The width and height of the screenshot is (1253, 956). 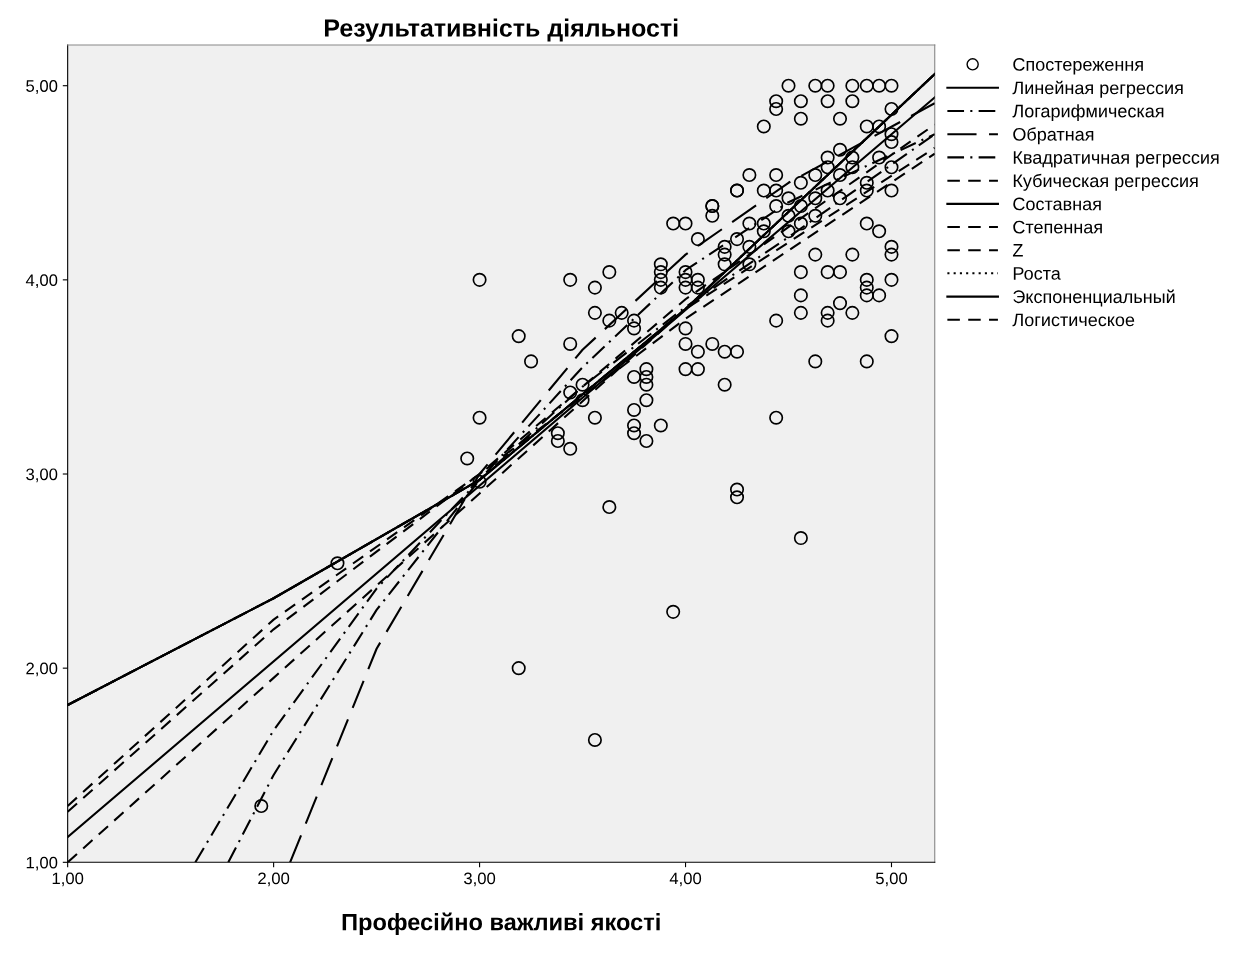 What do you see at coordinates (41, 281) in the screenshot?
I see `y-tick-label: 4,00` at bounding box center [41, 281].